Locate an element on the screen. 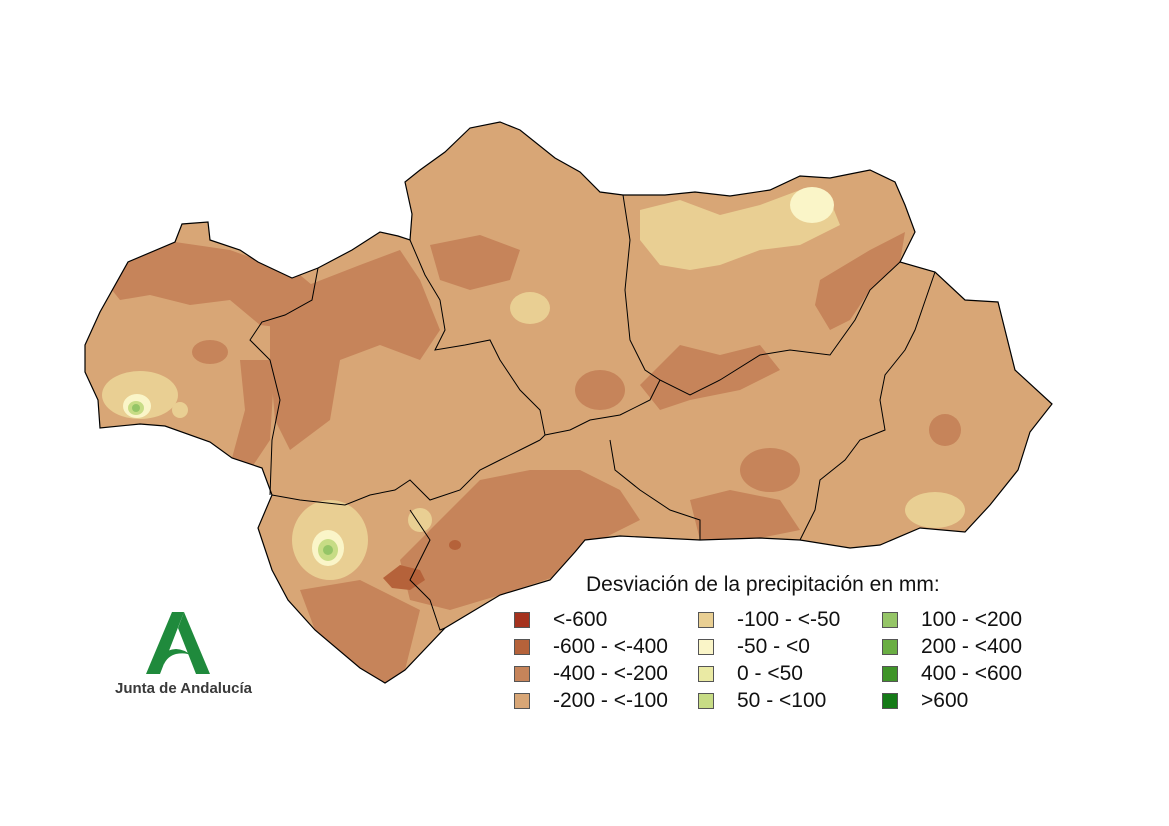 This screenshot has width=1169, height=826. legend-label: -400 - <-200 is located at coordinates (610, 673).